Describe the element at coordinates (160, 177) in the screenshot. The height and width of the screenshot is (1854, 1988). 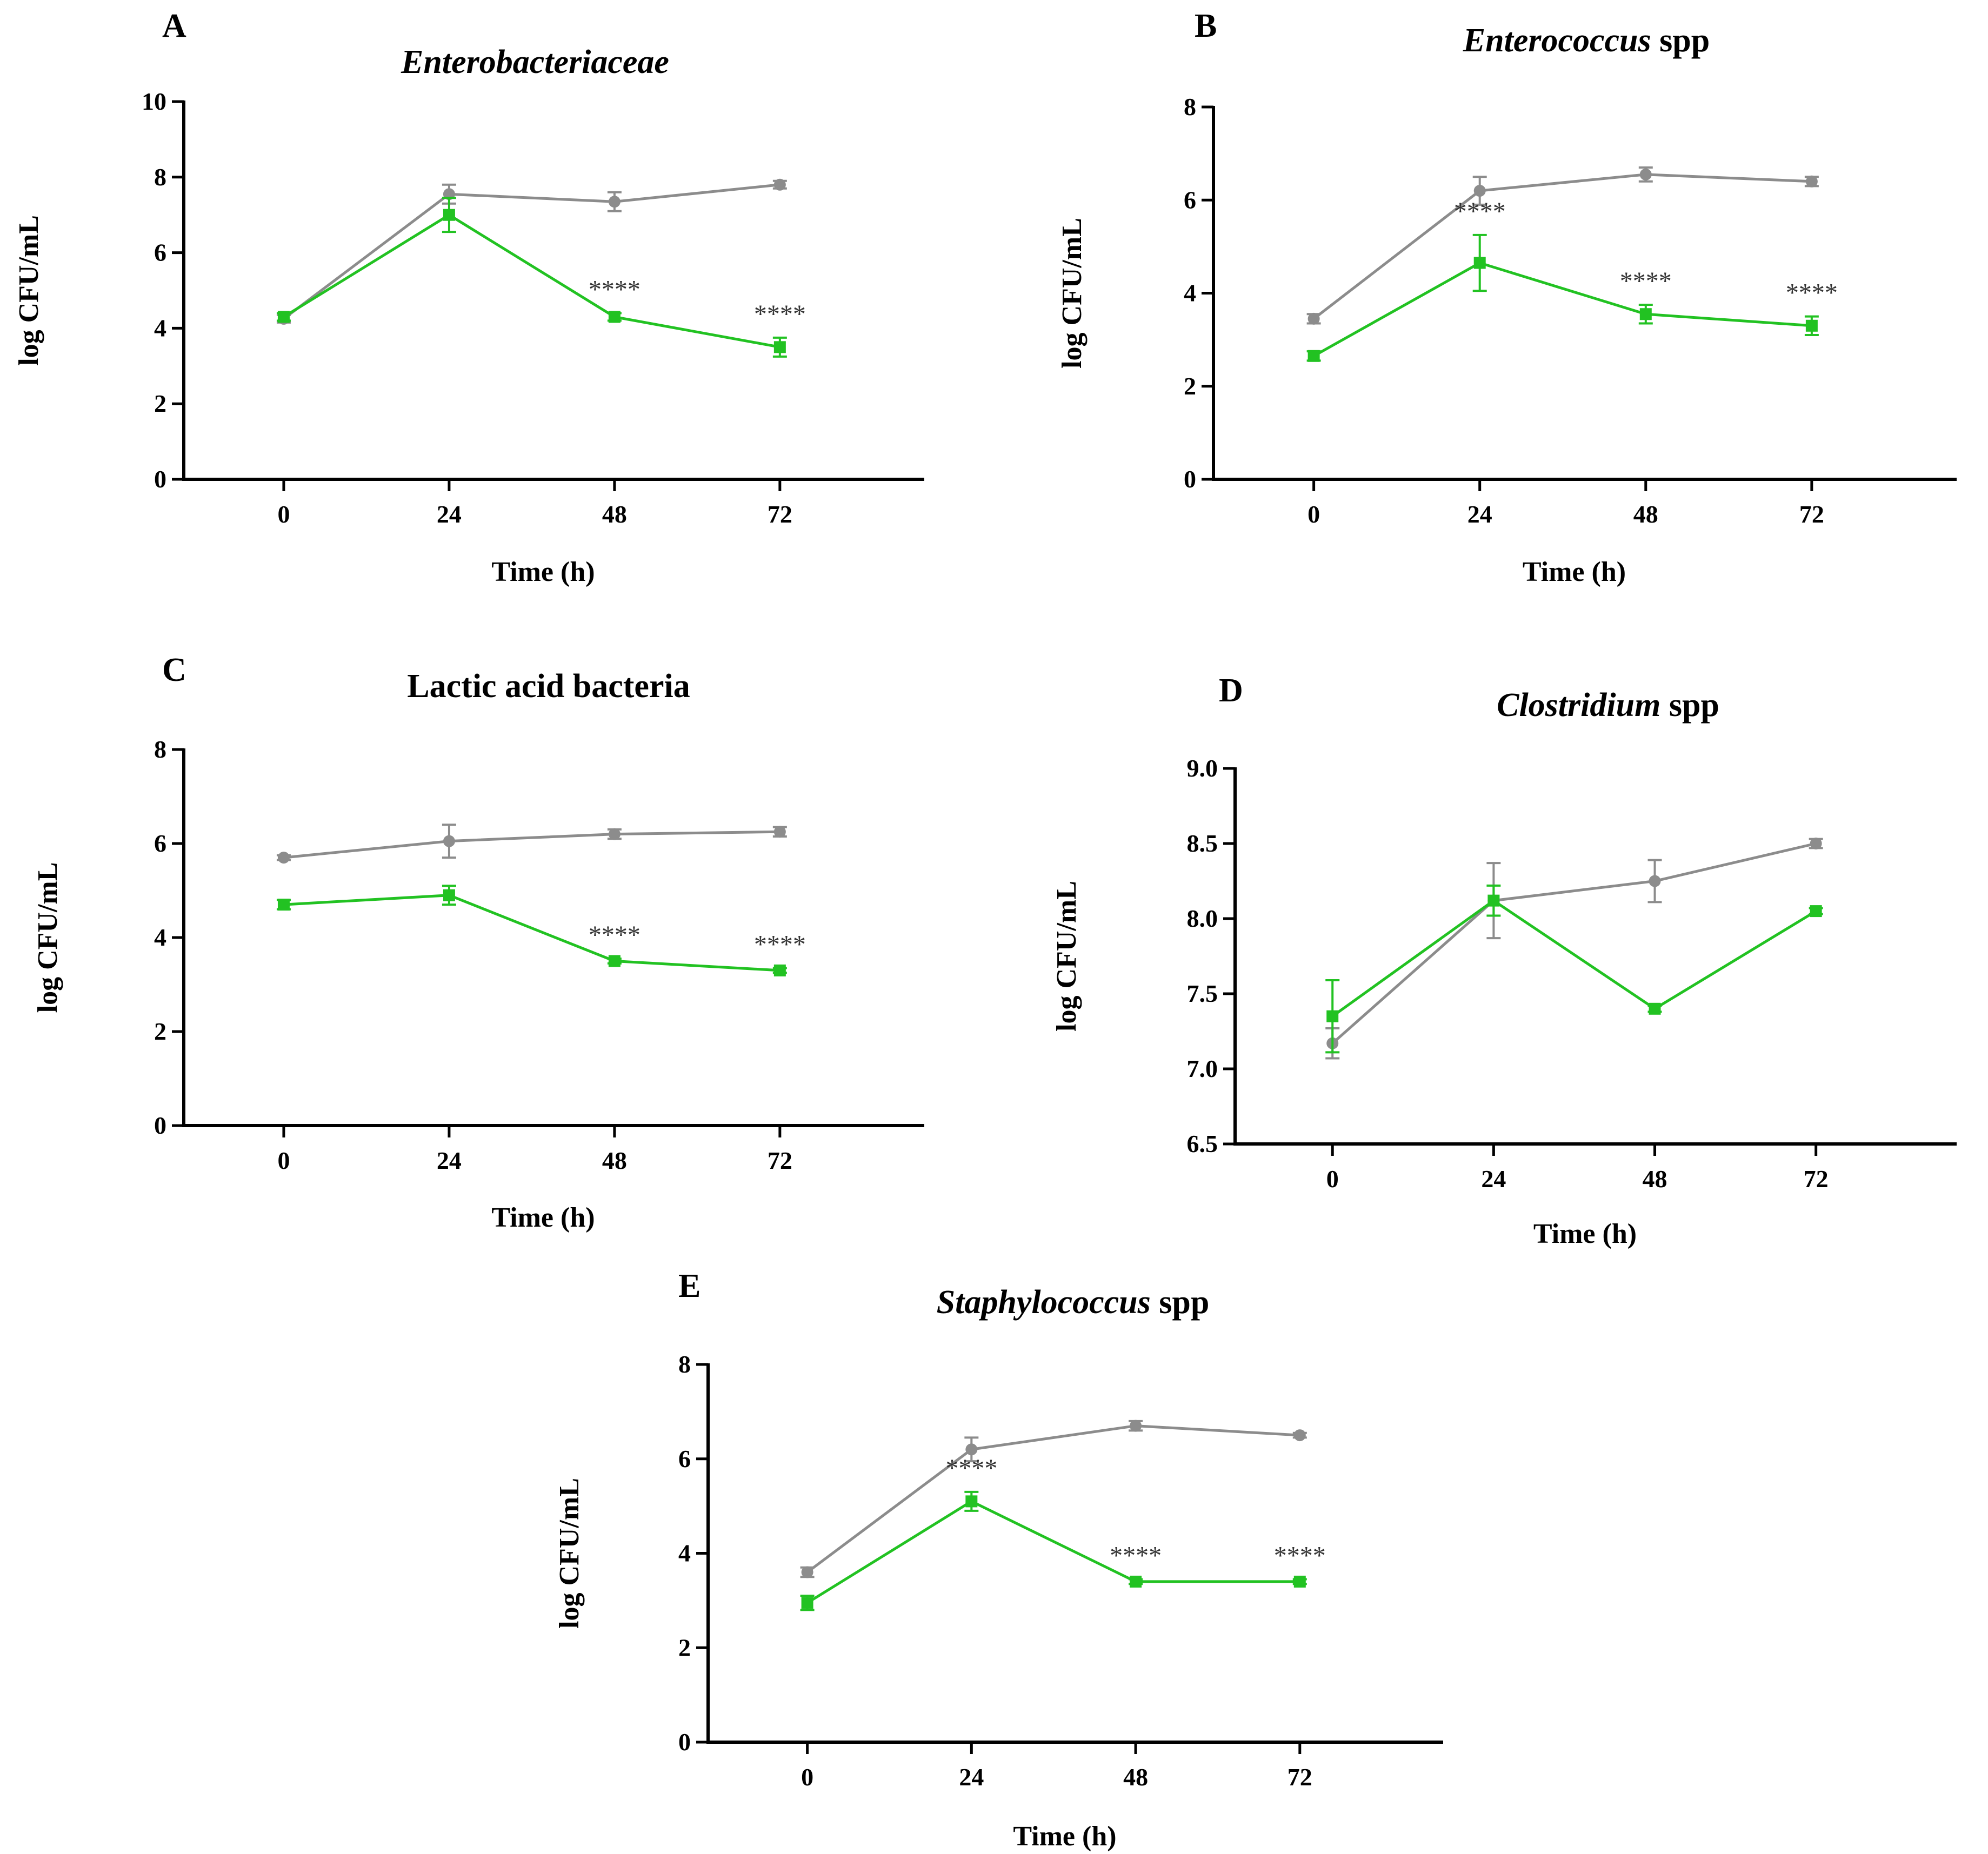
I see `y-tick-label-a: 8` at that location.